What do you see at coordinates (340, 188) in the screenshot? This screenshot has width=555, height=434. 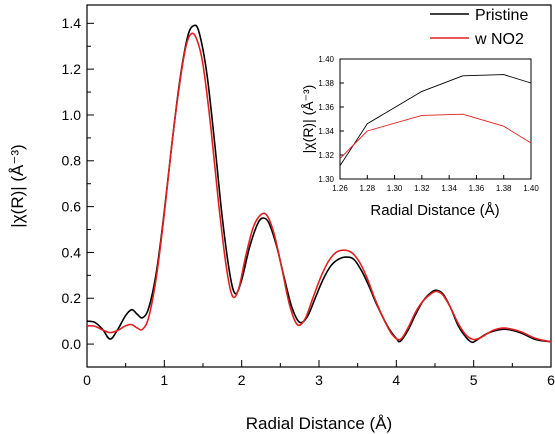 I see `inset-x-tick-label: 1.26` at bounding box center [340, 188].